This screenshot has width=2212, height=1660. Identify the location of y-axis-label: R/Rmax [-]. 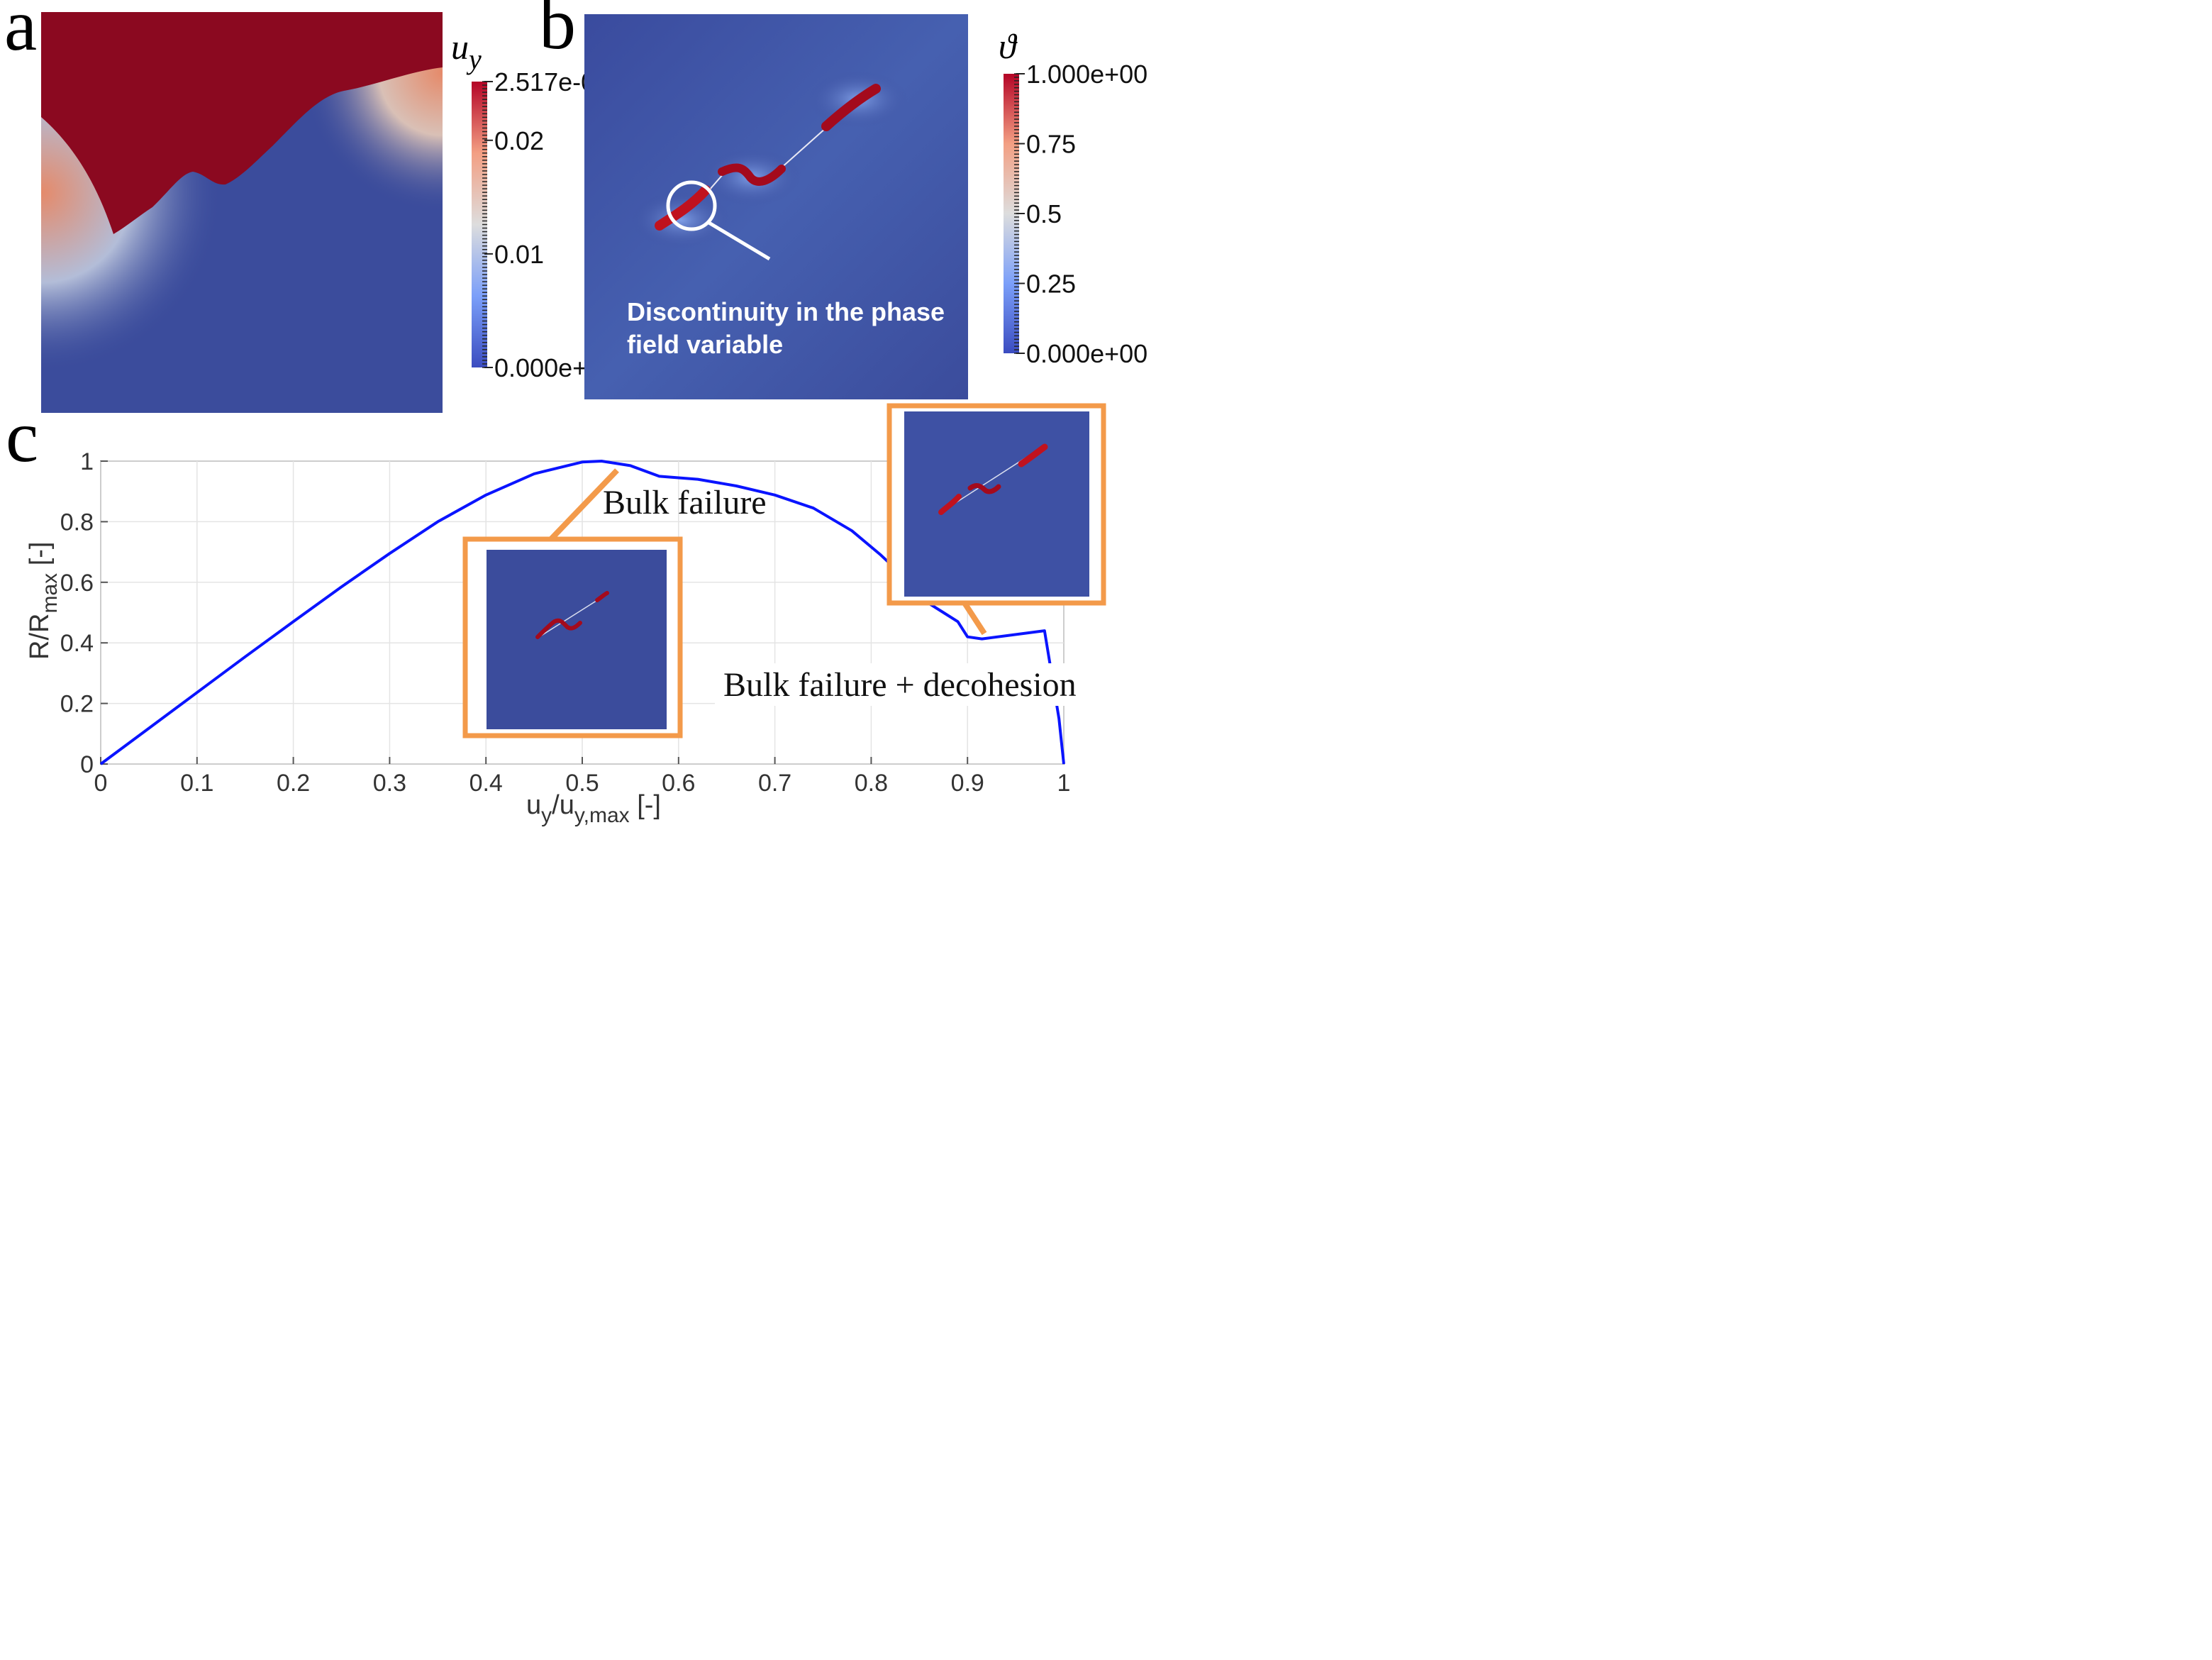
(43, 601).